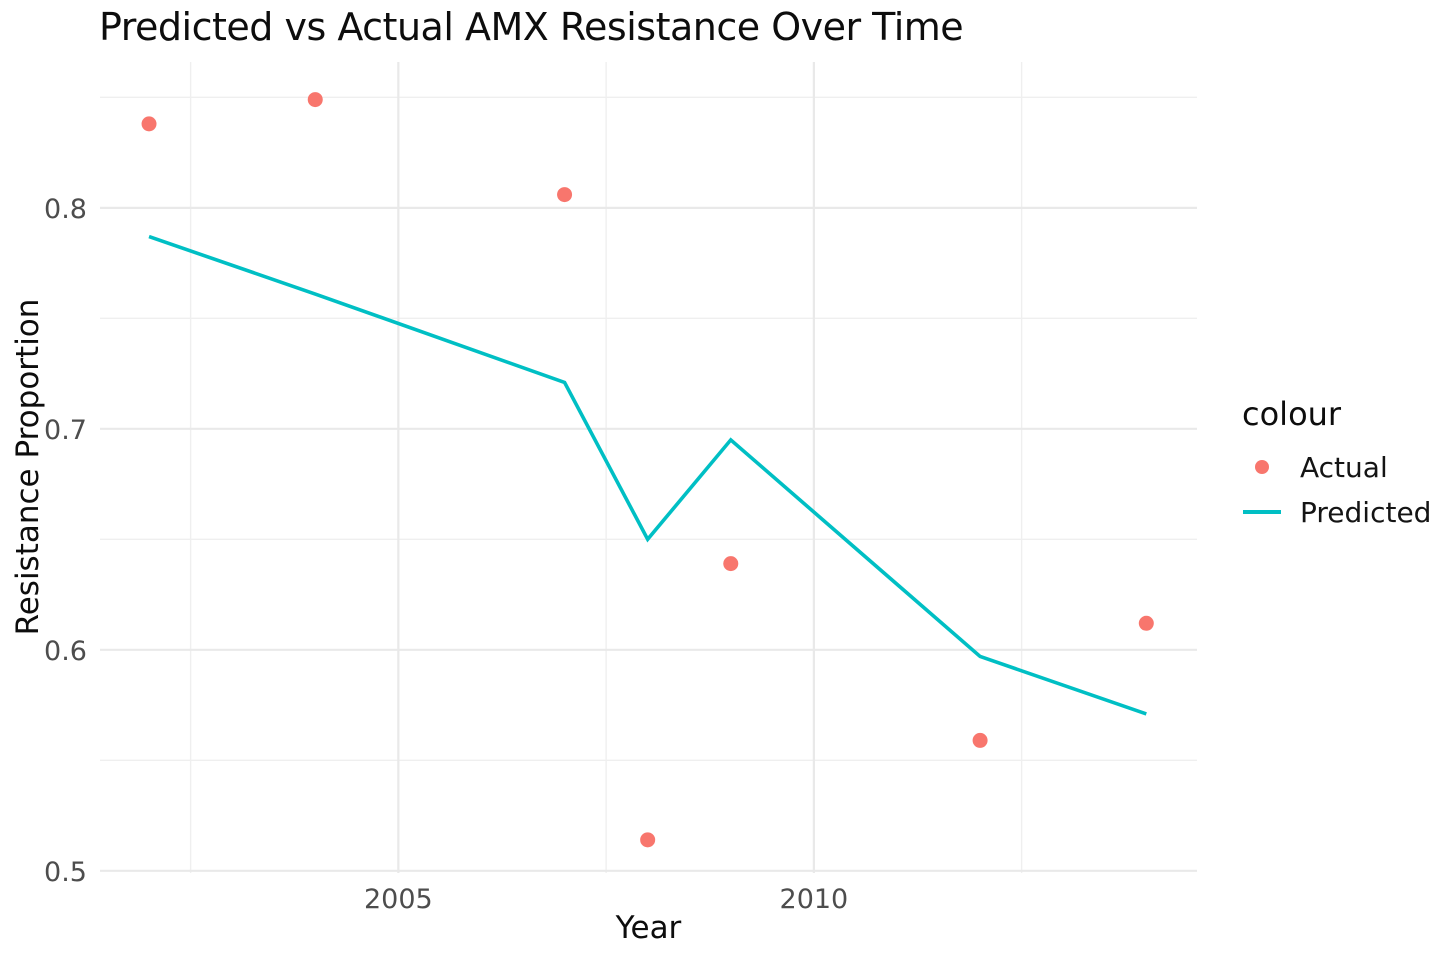  I want to click on x-tick-label: 2005, so click(398, 899).